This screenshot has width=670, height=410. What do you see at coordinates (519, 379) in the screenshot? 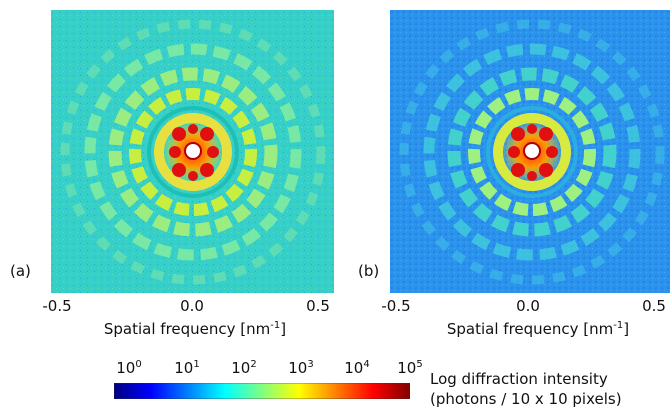
I see `colorbar-title-line1: Log diffraction intensity` at bounding box center [519, 379].